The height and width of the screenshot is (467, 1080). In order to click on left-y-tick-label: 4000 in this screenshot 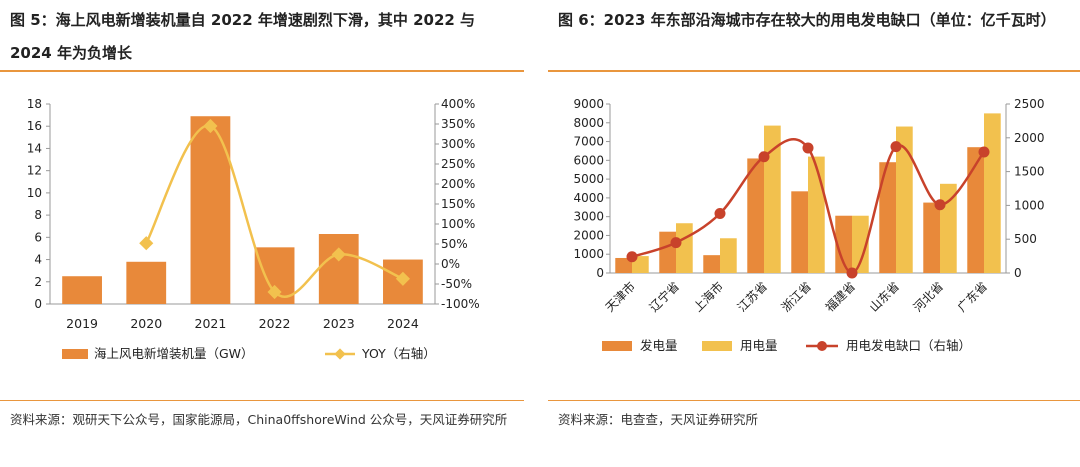, I will do `click(588, 198)`.